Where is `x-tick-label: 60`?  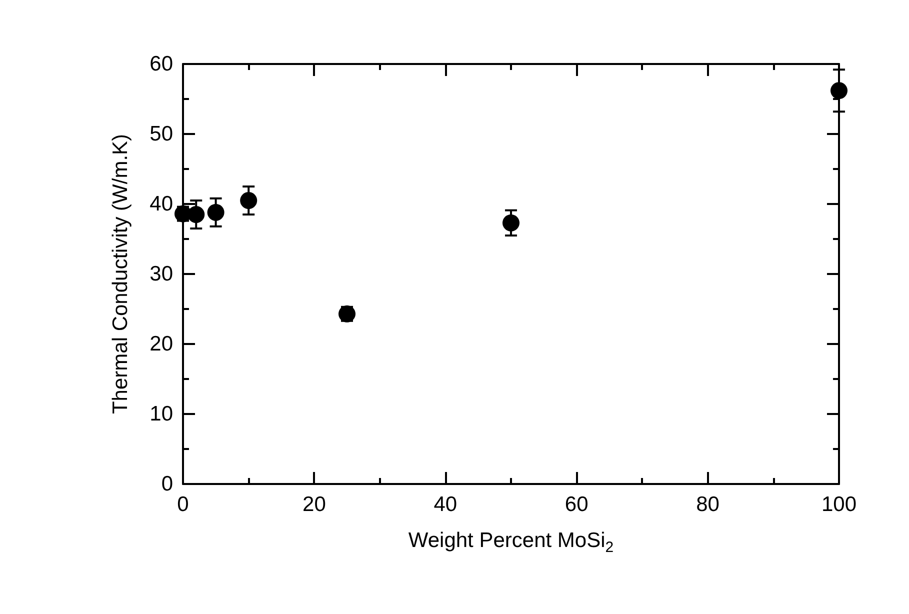
x-tick-label: 60 is located at coordinates (576, 504).